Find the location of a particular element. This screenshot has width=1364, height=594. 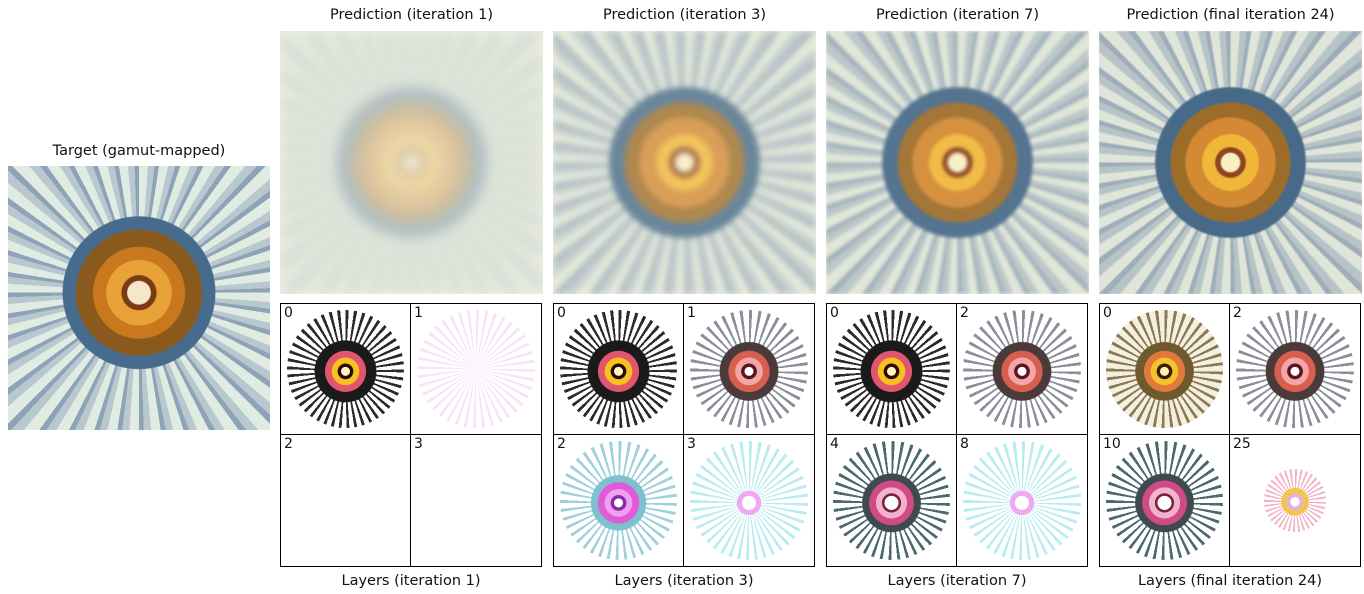

layers-caption: Layers (iteration 3) is located at coordinates (684, 581).